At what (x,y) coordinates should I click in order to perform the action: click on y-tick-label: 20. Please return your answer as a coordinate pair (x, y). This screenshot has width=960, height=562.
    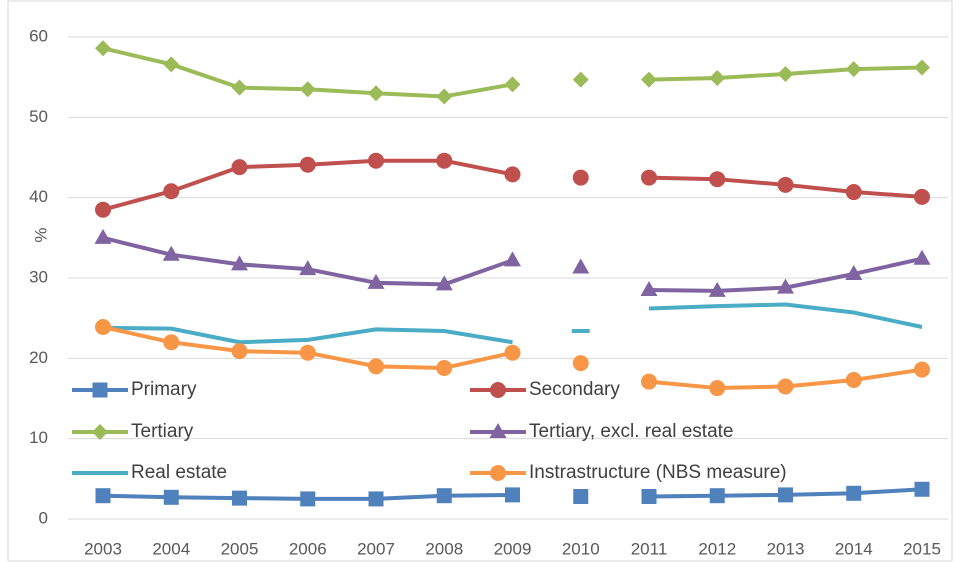
    Looking at the image, I should click on (38, 357).